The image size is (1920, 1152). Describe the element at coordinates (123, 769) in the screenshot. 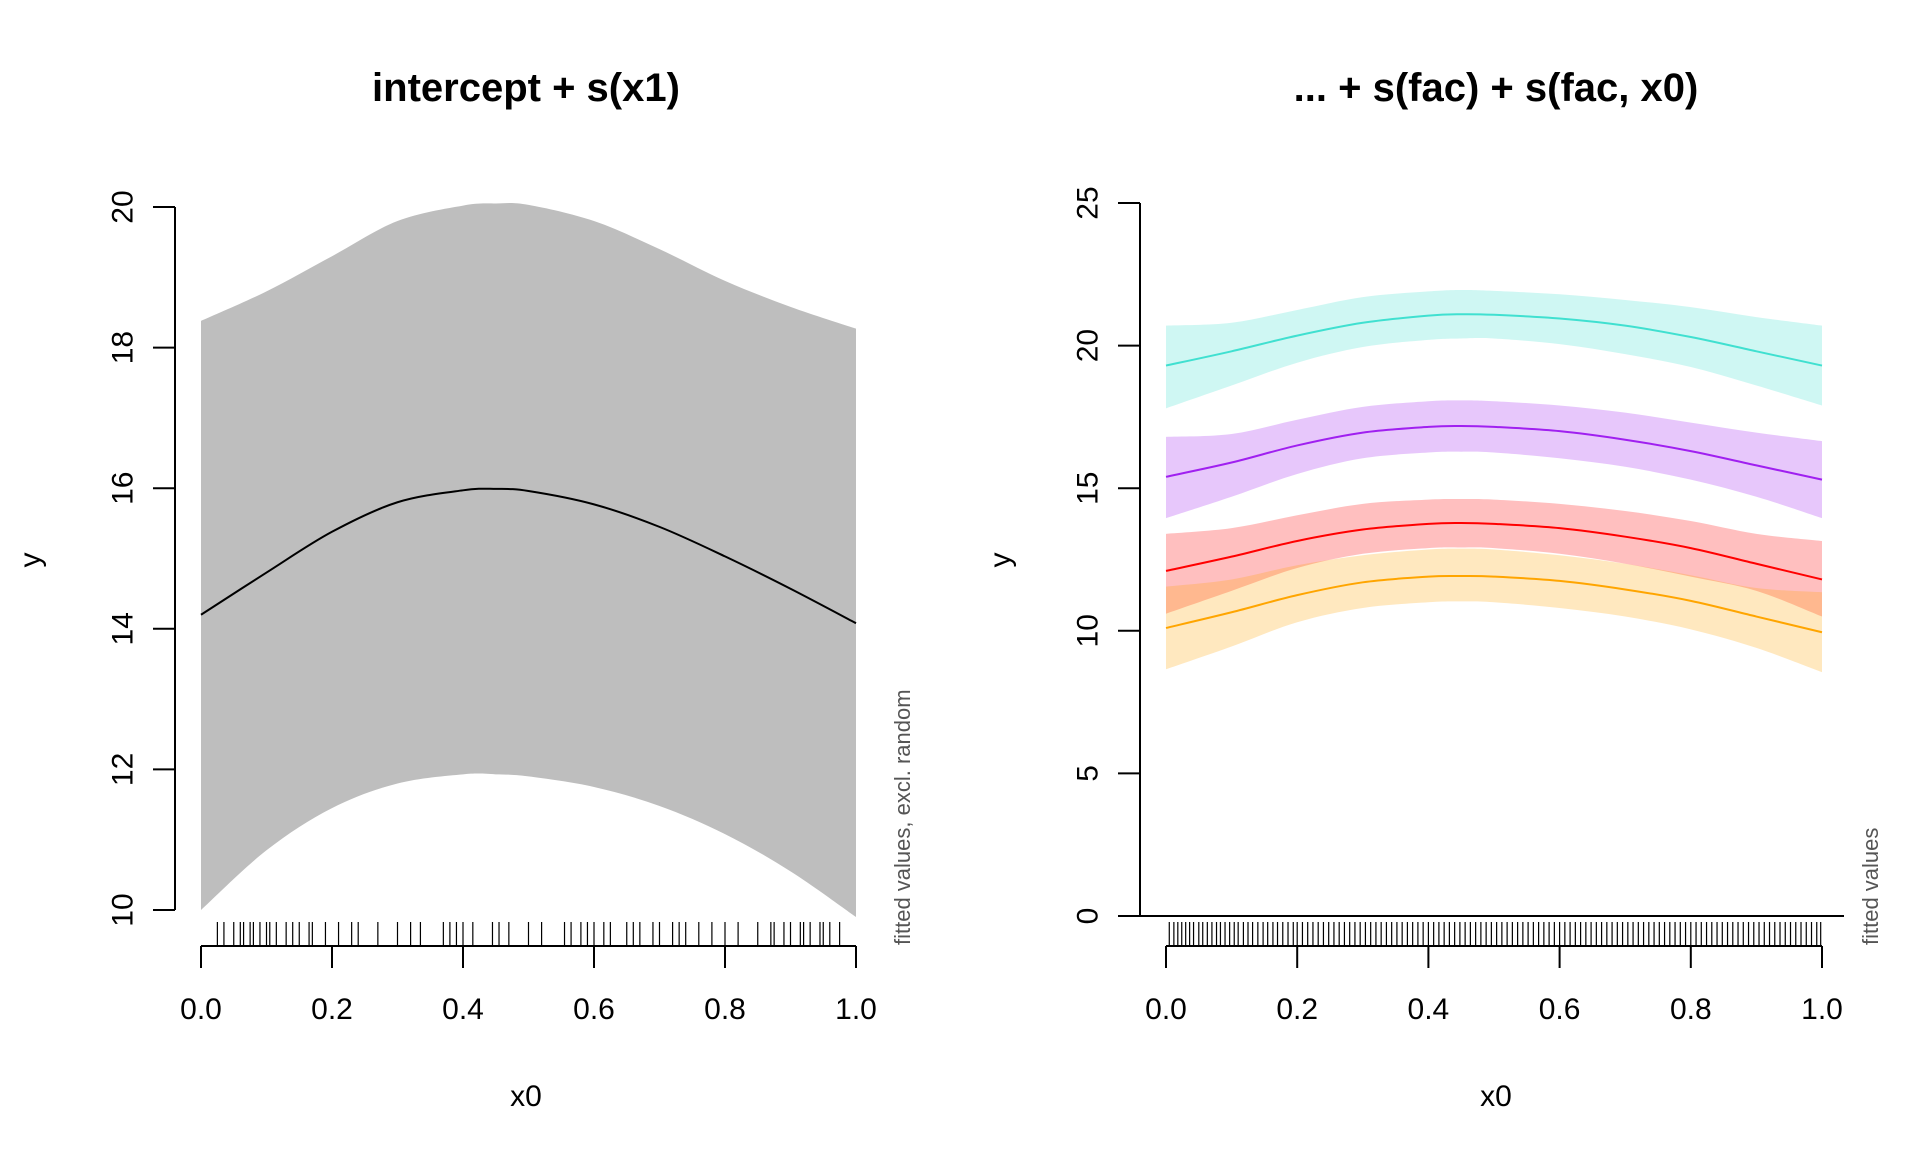

I see `y-tick-label: 12` at that location.